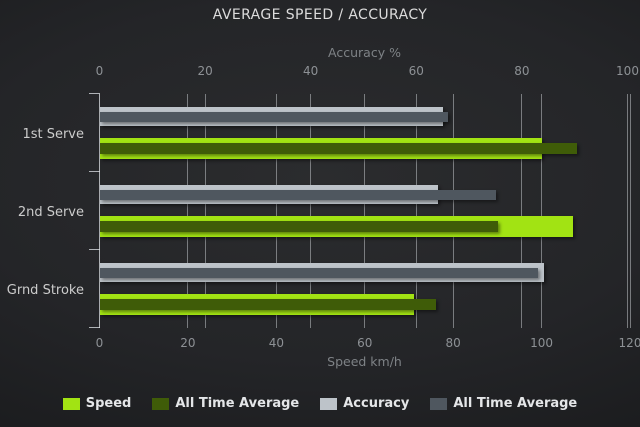 The width and height of the screenshot is (640, 427). I want to click on top-tick-label: 80, so click(522, 71).